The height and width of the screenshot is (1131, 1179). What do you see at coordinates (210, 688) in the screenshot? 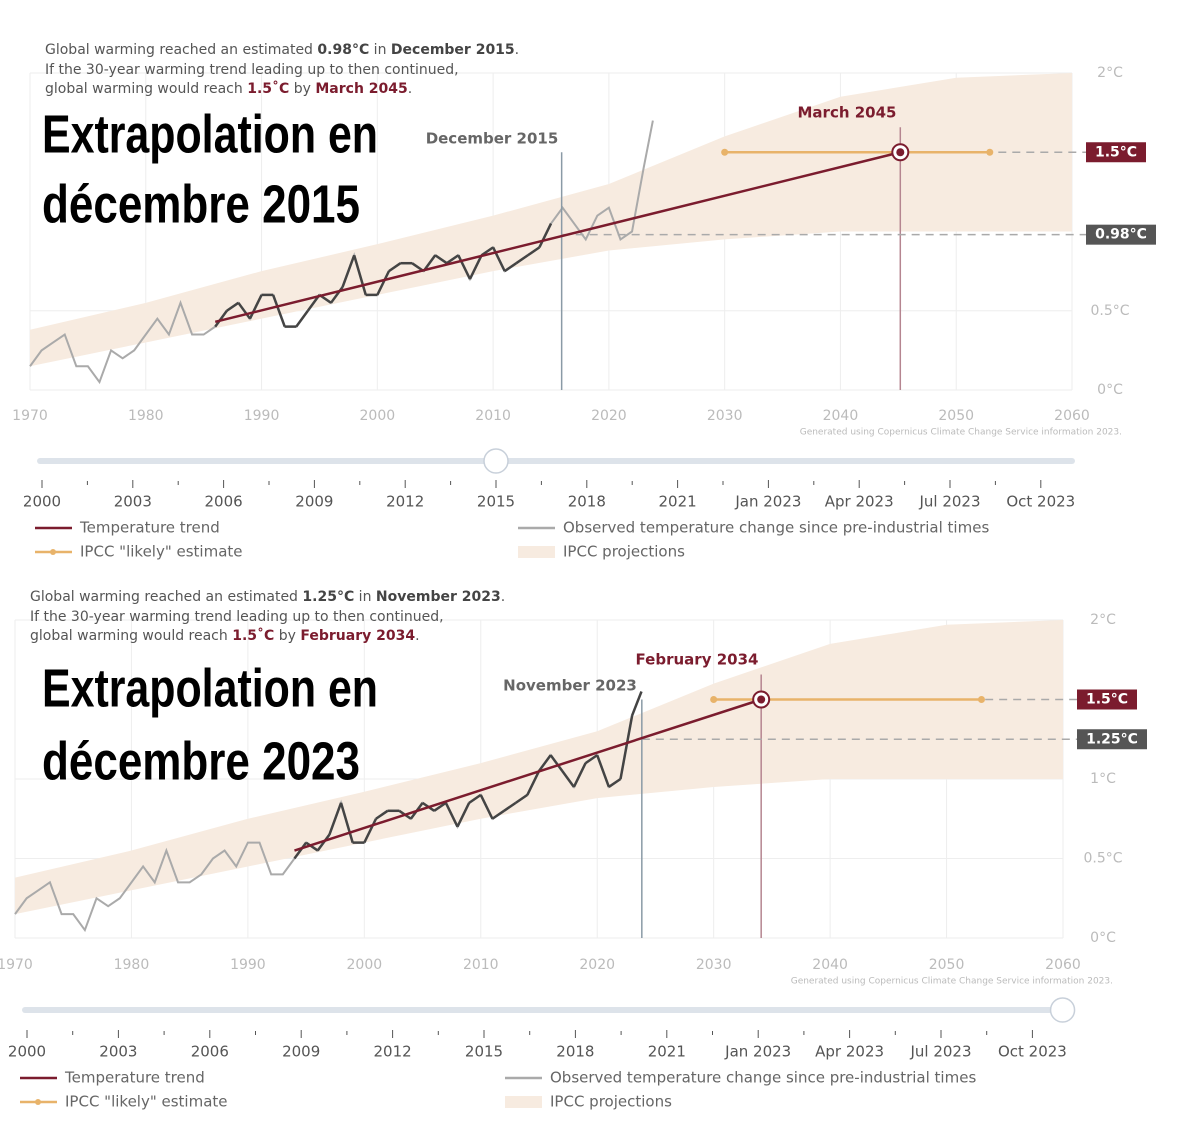
I see `overlay-title: Extrapolation en` at bounding box center [210, 688].